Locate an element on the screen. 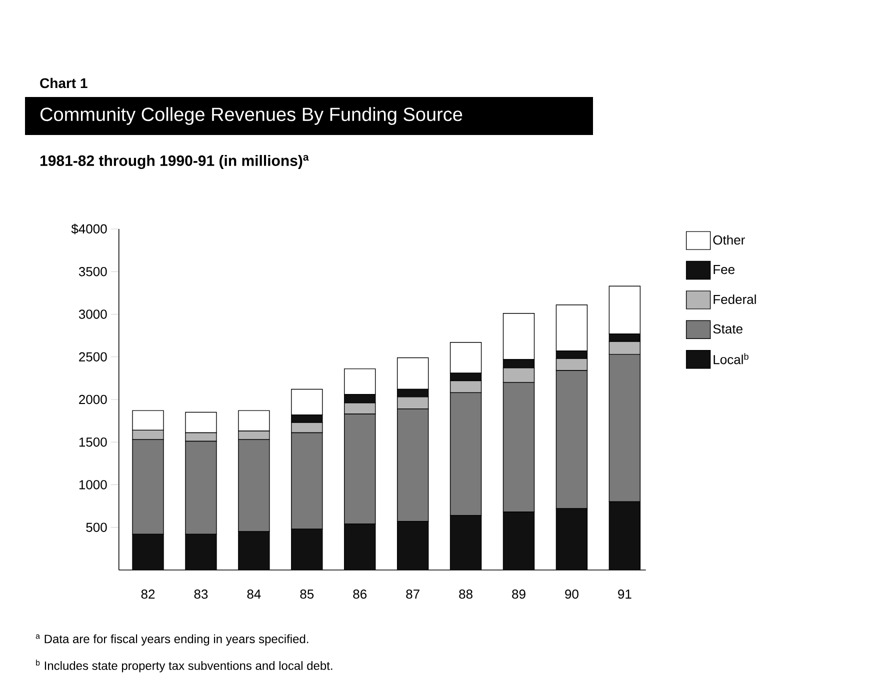 Image resolution: width=887 pixels, height=693 pixels. y-tick-label: 2000 is located at coordinates (93, 399).